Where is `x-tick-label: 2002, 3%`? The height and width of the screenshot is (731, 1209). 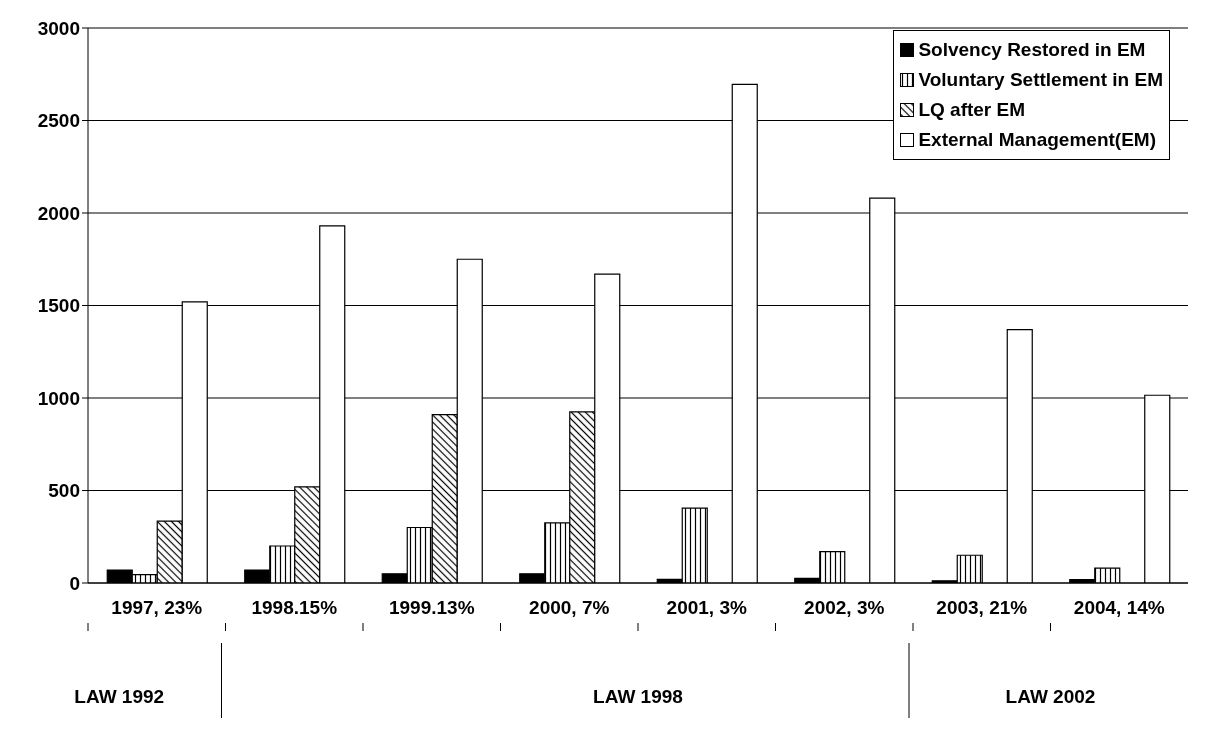 x-tick-label: 2002, 3% is located at coordinates (844, 608).